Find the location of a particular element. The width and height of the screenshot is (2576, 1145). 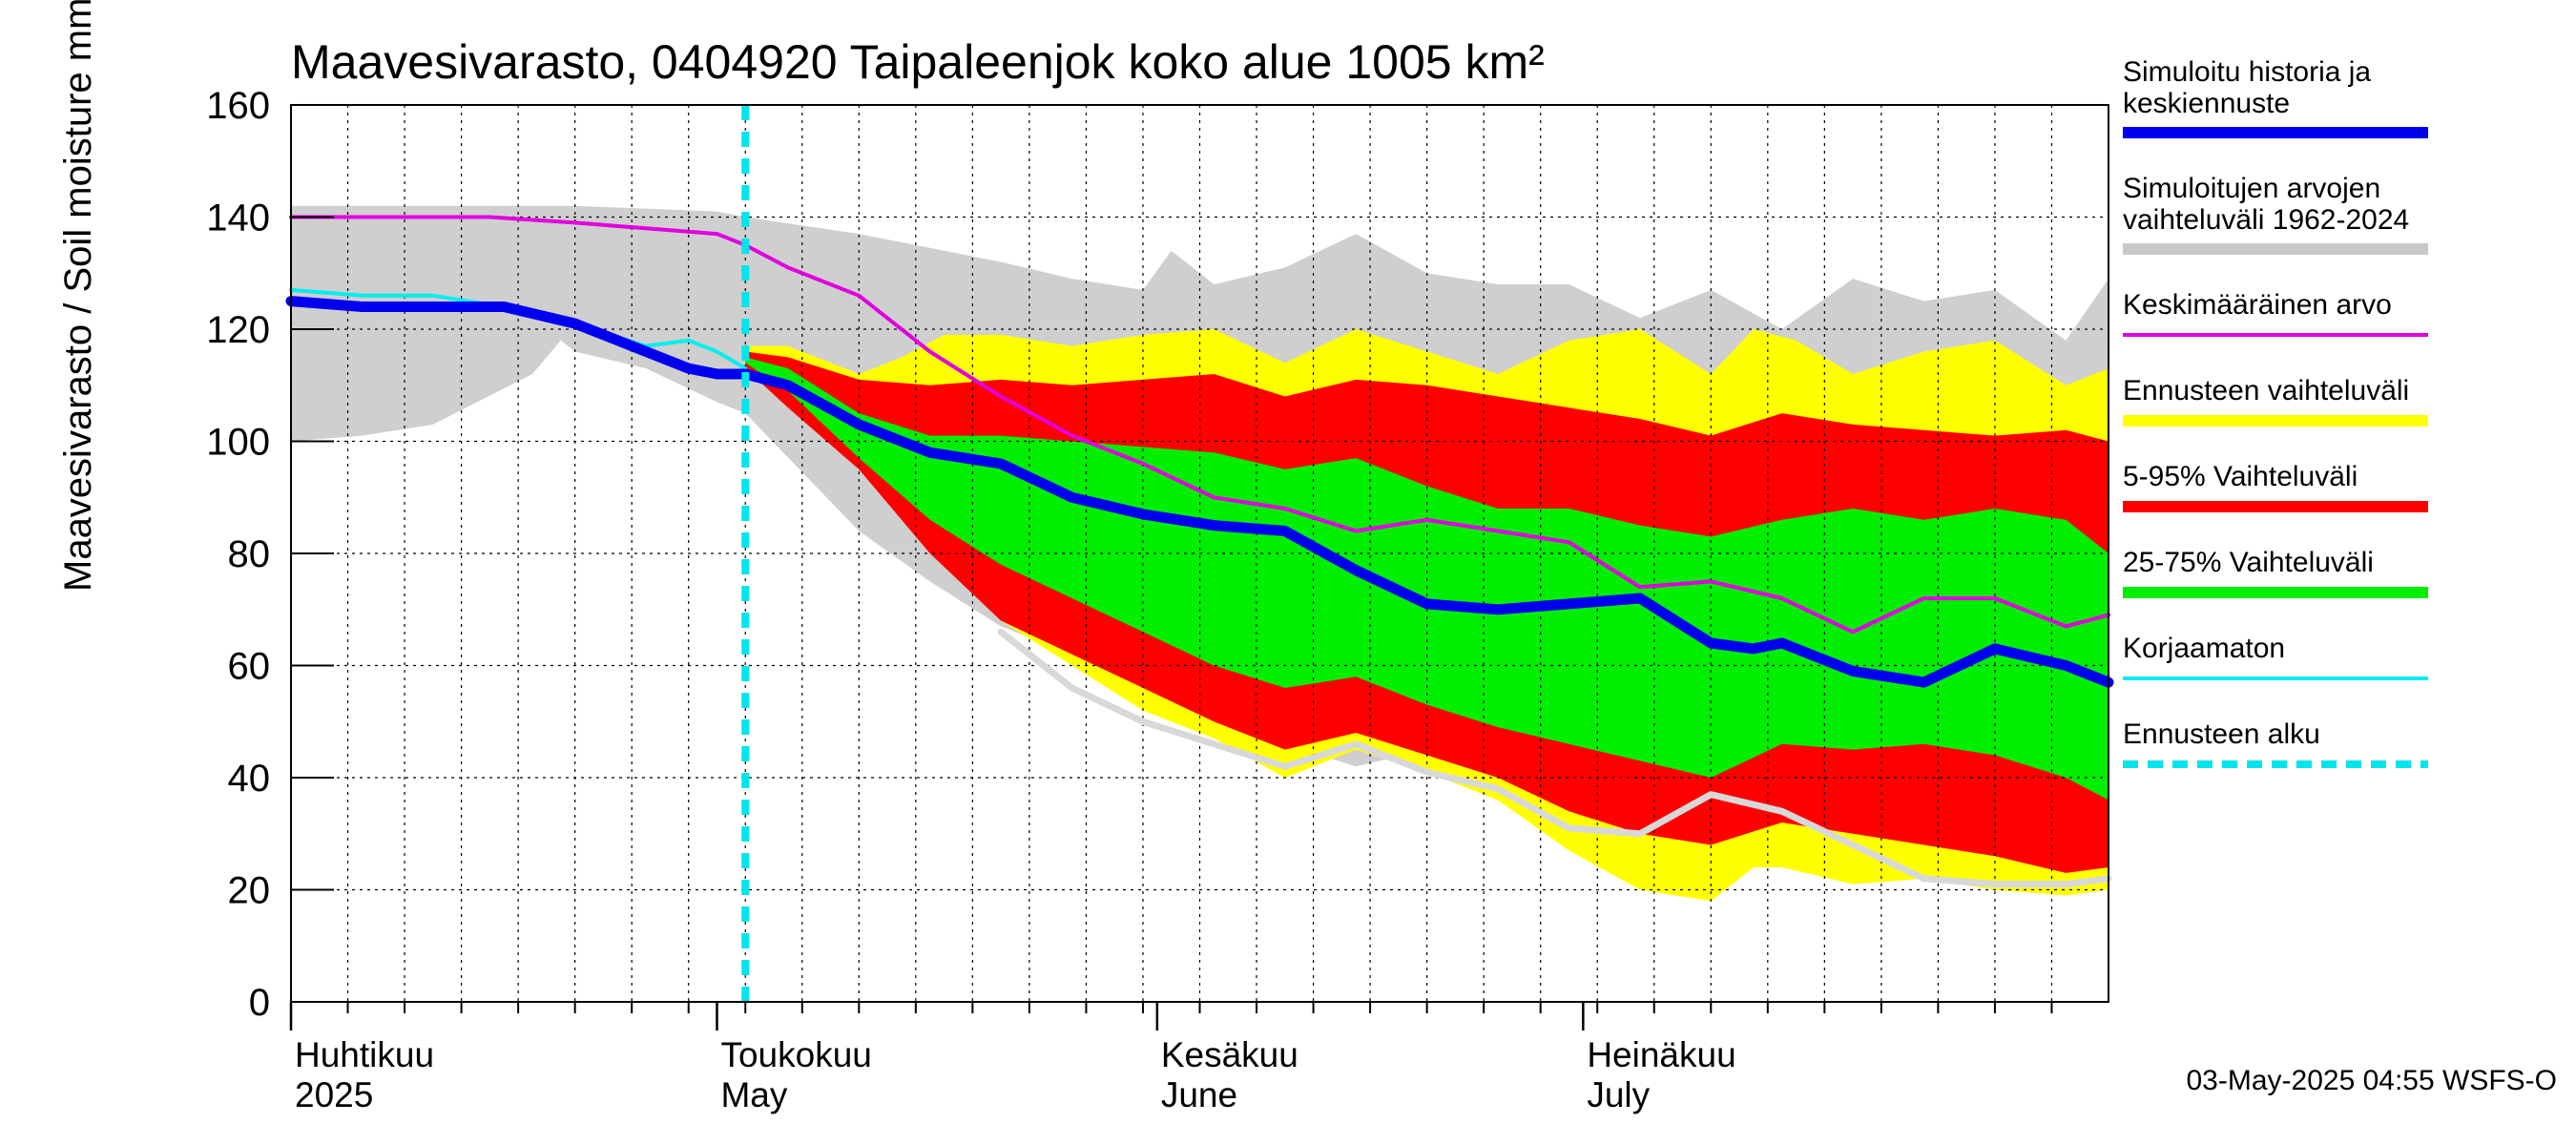

footer-timestamp: 03-May-2025 04:55 WSFS-O is located at coordinates (2372, 1081).